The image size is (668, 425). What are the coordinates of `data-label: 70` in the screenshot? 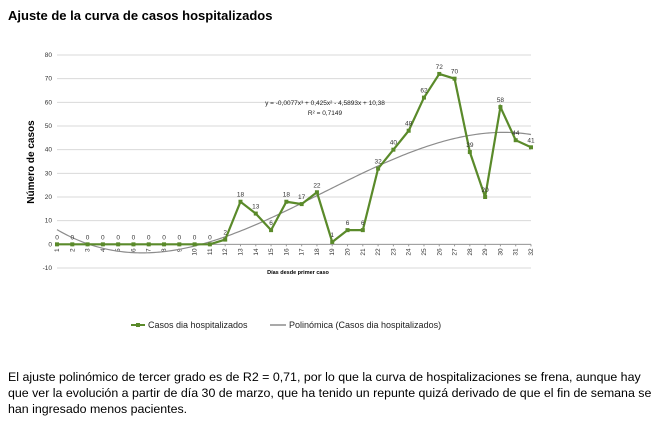 It's located at (455, 72).